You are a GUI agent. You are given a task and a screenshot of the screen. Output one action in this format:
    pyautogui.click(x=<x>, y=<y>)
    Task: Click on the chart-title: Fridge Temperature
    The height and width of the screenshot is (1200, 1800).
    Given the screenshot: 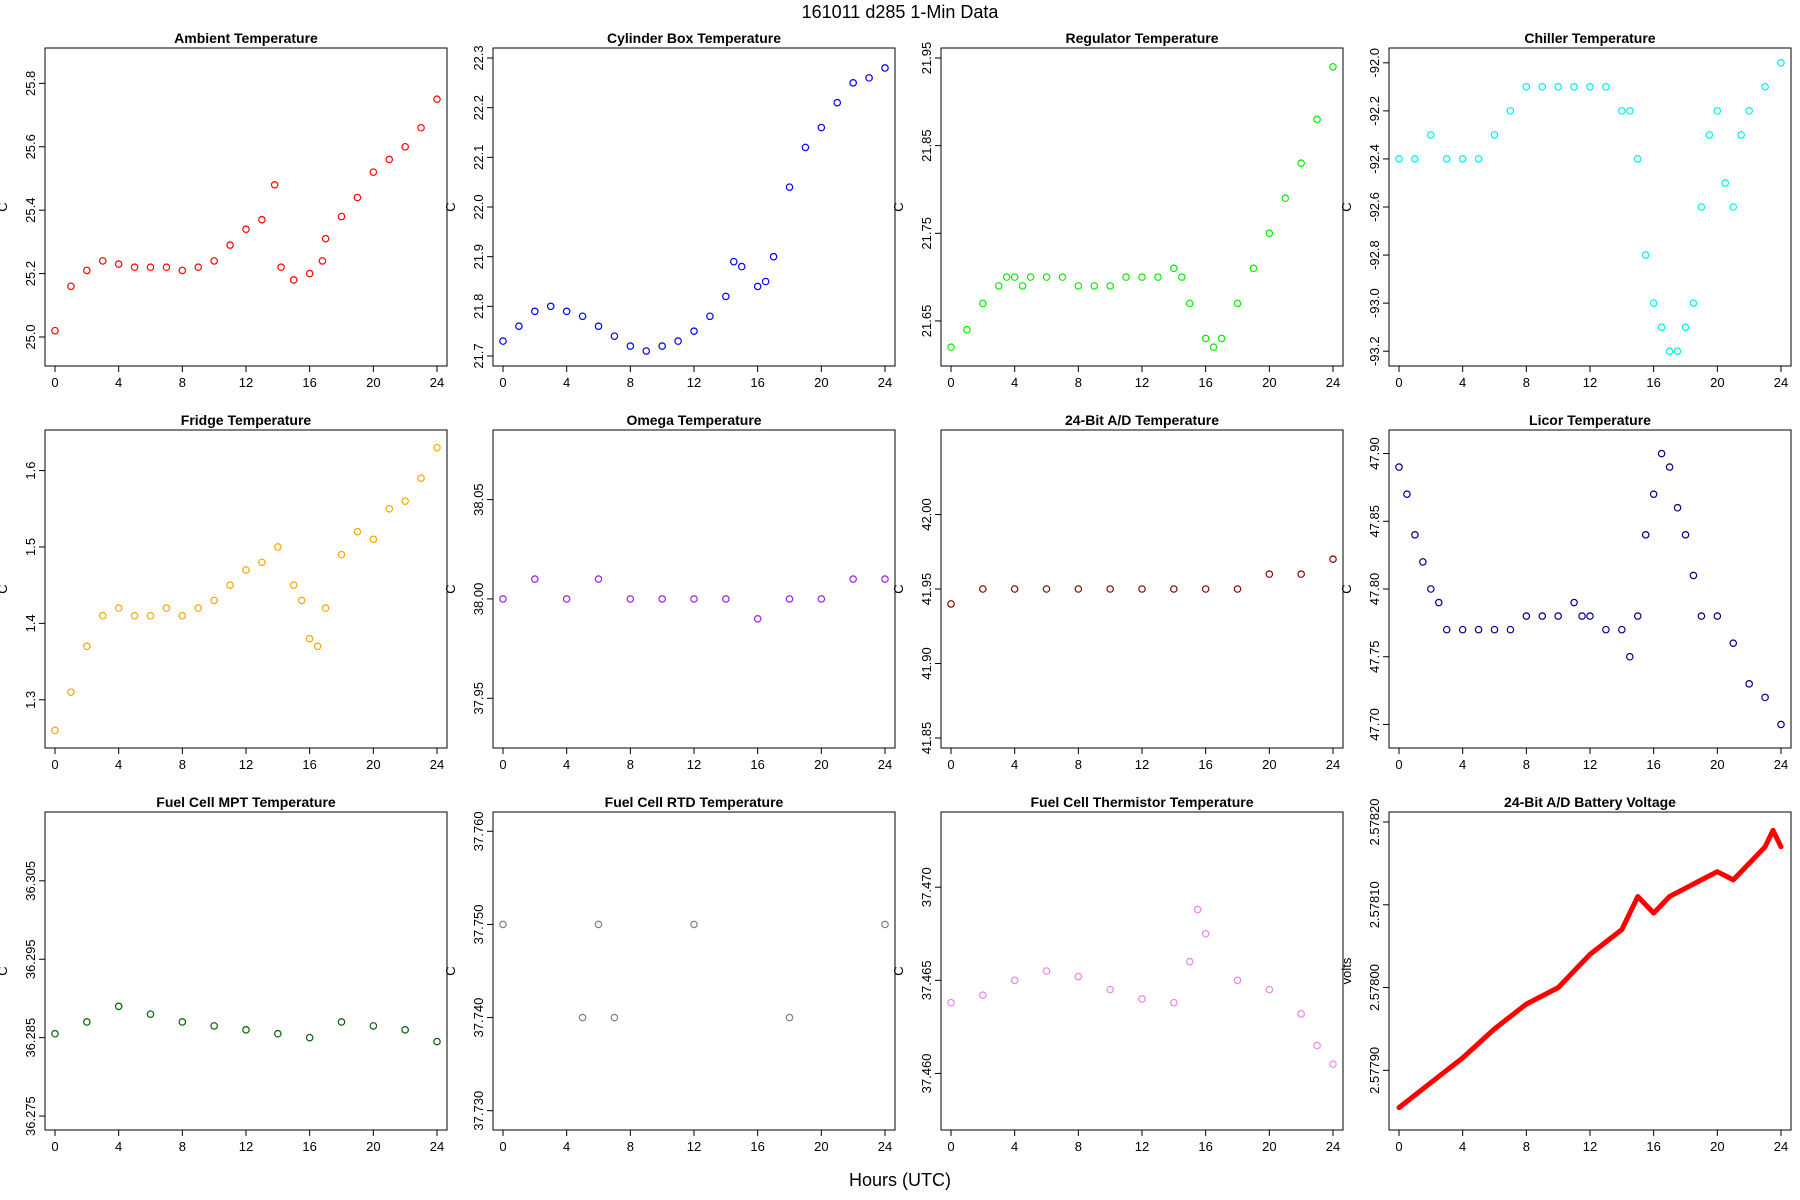 What is the action you would take?
    pyautogui.click(x=246, y=420)
    